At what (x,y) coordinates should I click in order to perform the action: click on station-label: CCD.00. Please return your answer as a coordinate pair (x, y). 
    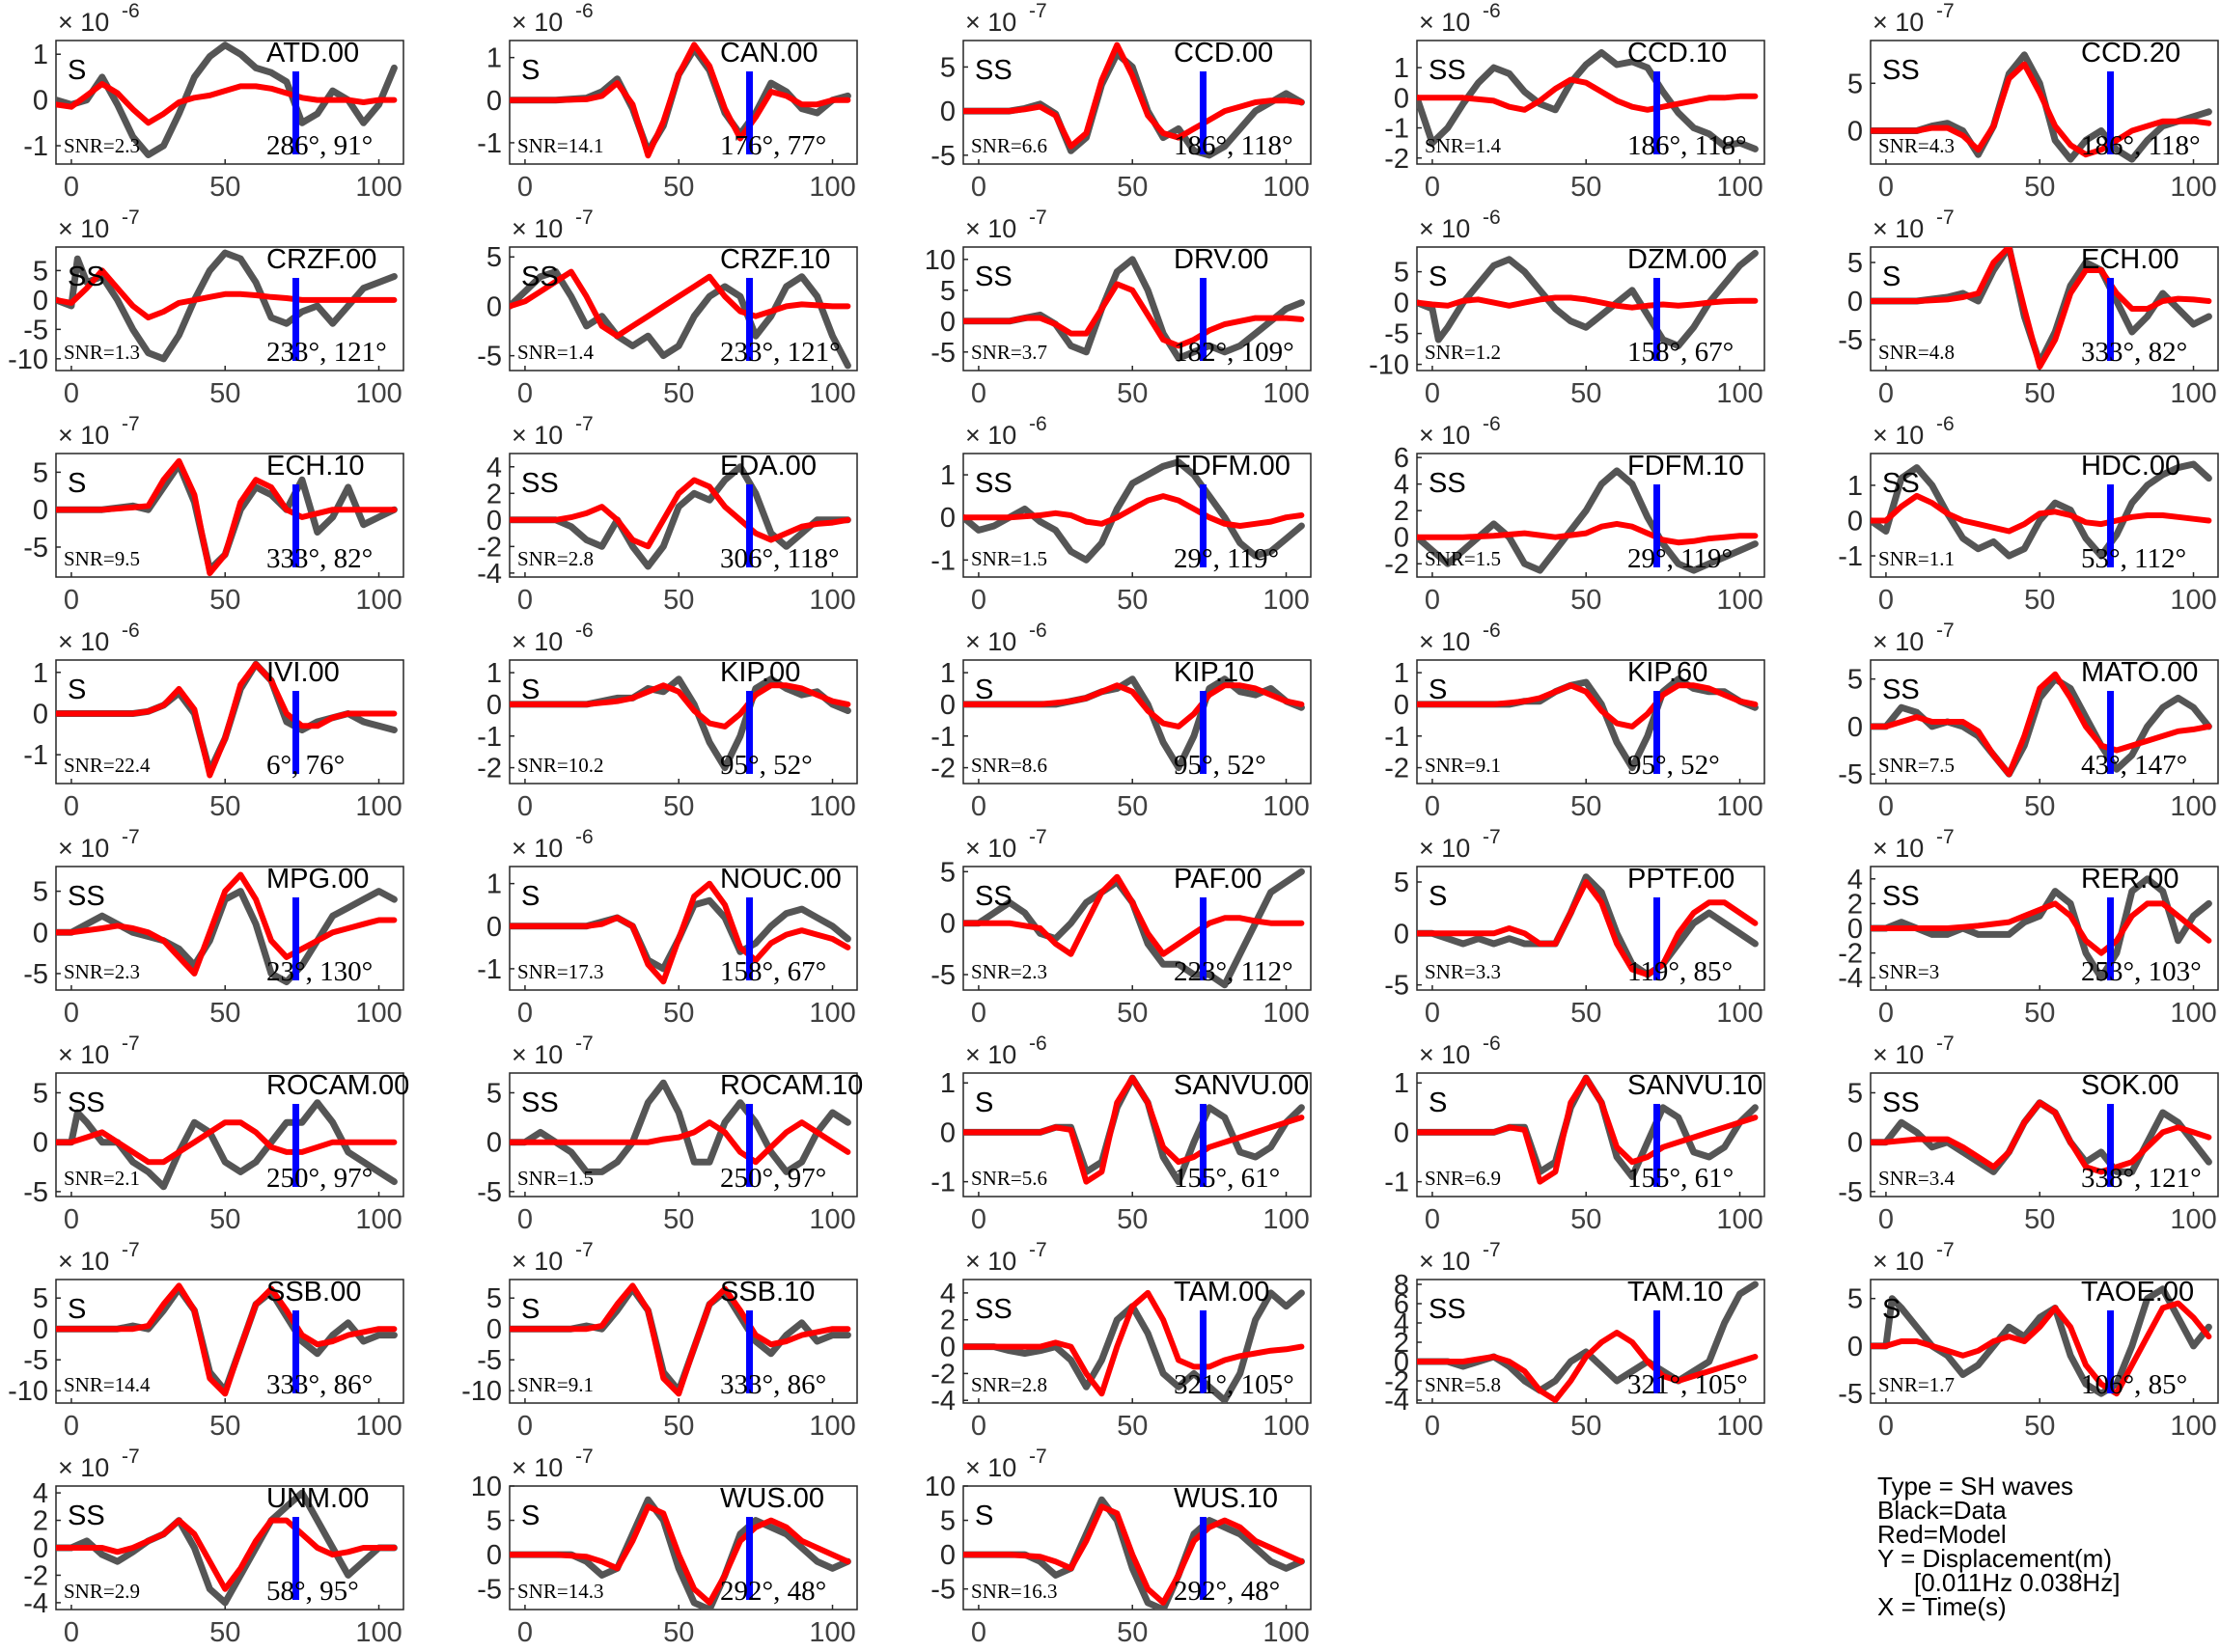
    Looking at the image, I should click on (1223, 53).